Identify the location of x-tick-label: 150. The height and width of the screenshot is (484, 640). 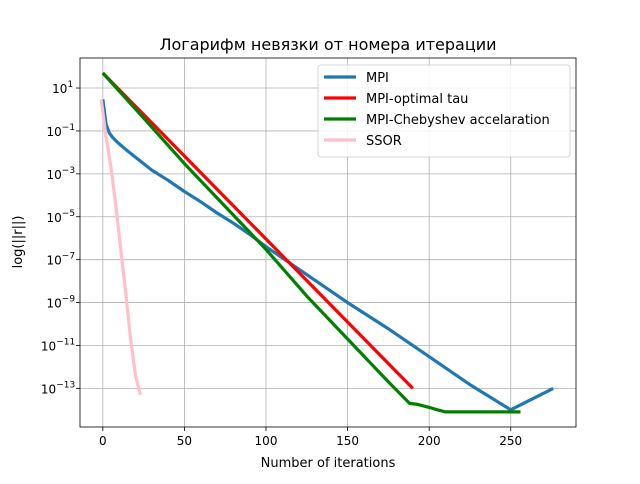
(347, 441).